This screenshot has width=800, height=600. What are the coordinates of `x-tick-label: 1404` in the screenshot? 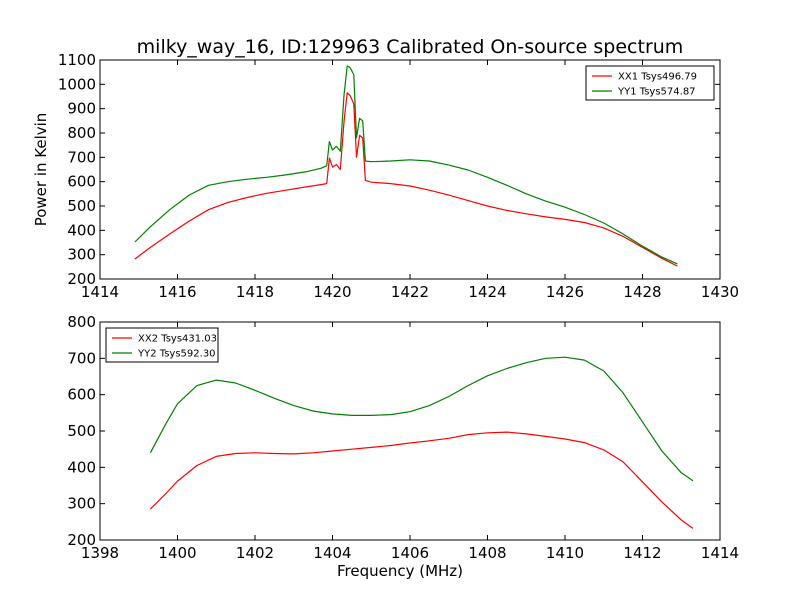 It's located at (332, 553).